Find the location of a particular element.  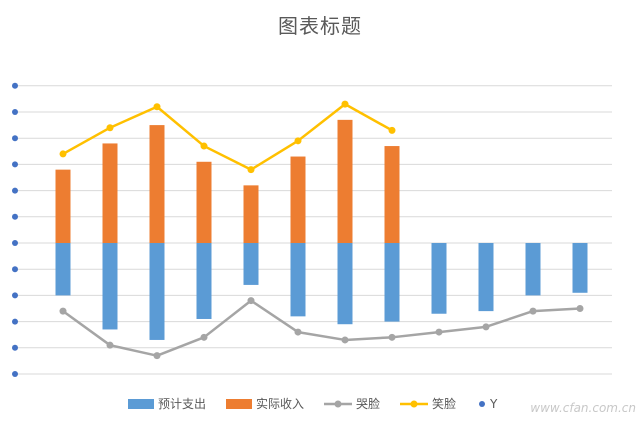

legend-item: 哭脸 is located at coordinates (352, 404).